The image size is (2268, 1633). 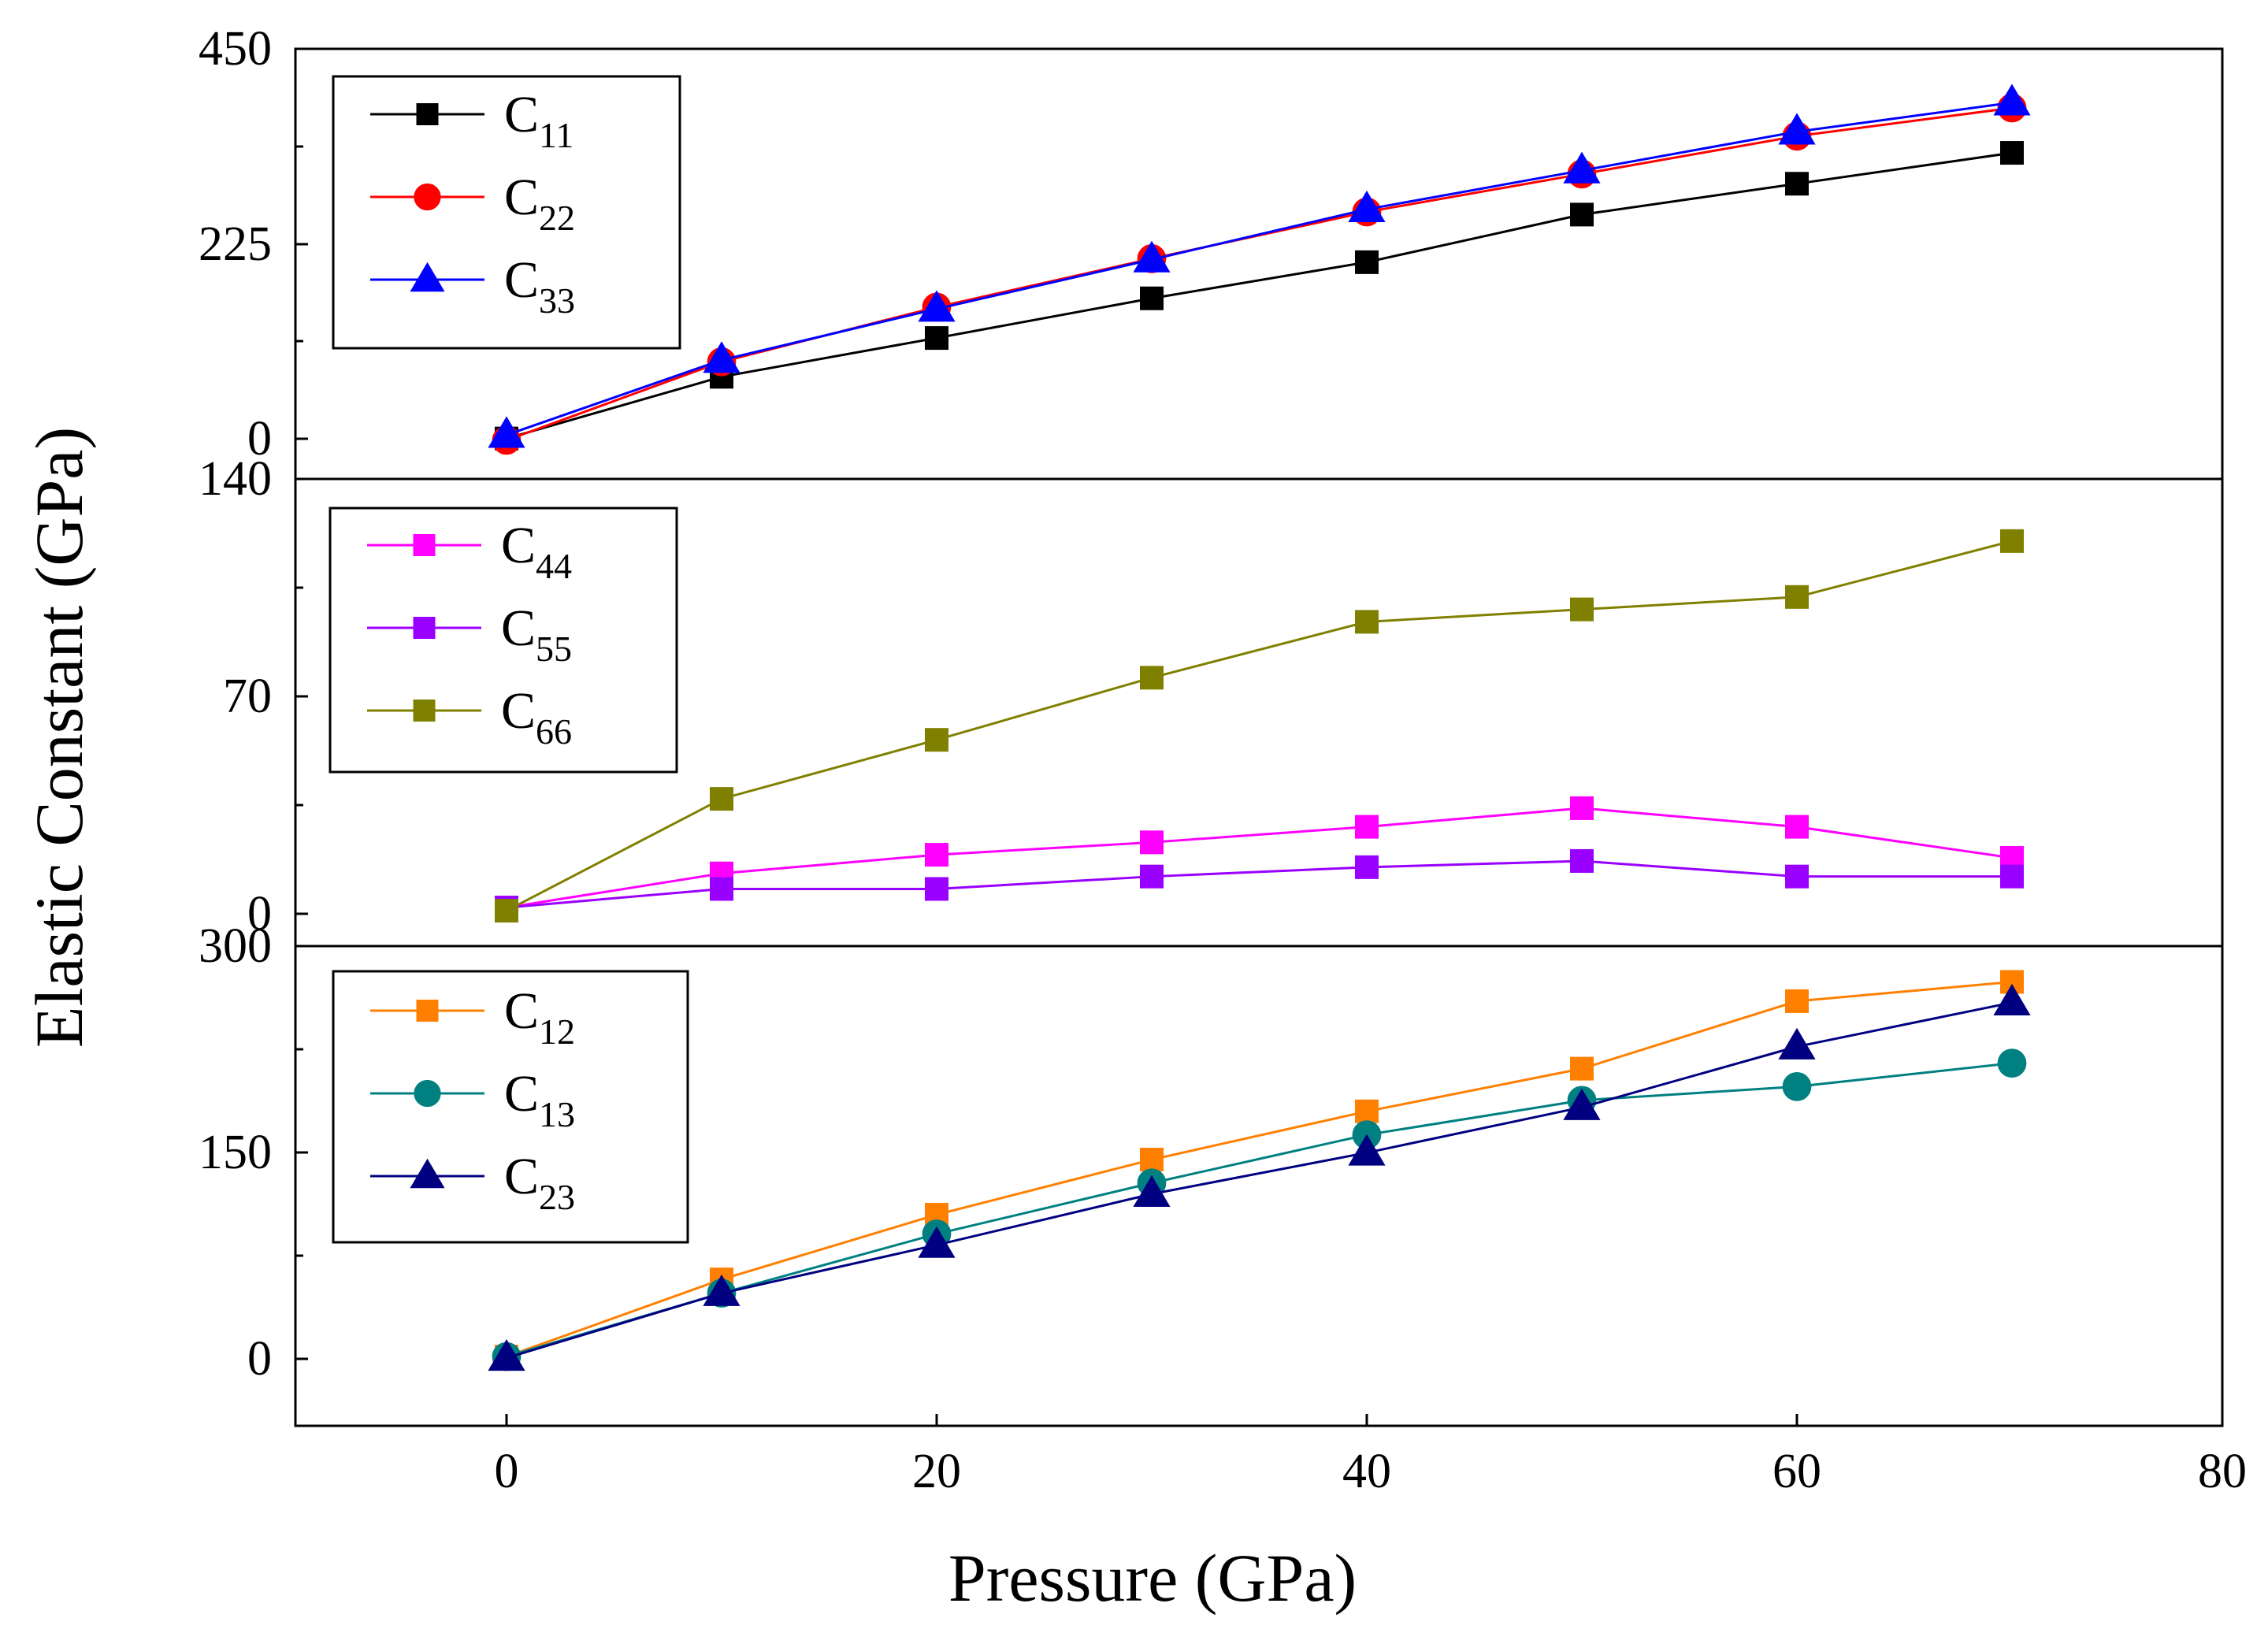 What do you see at coordinates (428, 1173) in the screenshot?
I see `legend-marker-c23` at bounding box center [428, 1173].